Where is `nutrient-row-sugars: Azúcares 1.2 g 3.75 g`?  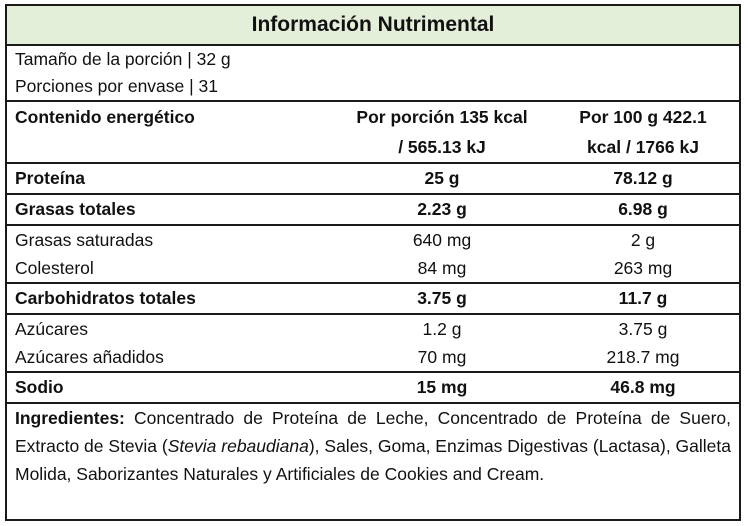
nutrient-row-sugars: Azúcares 1.2 g 3.75 g is located at coordinates (373, 328).